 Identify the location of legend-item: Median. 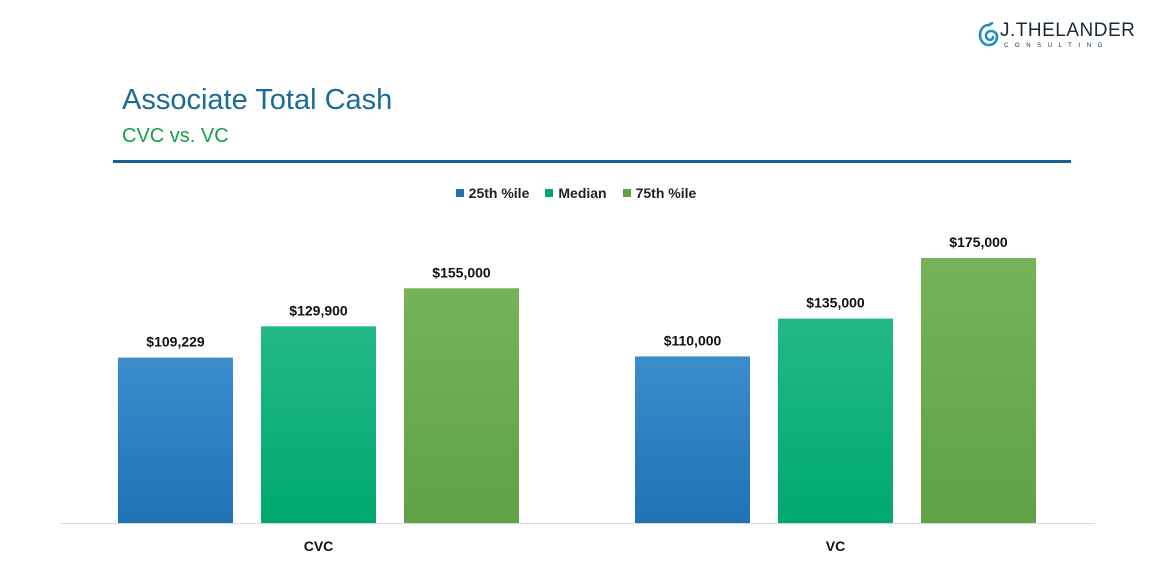
(576, 193).